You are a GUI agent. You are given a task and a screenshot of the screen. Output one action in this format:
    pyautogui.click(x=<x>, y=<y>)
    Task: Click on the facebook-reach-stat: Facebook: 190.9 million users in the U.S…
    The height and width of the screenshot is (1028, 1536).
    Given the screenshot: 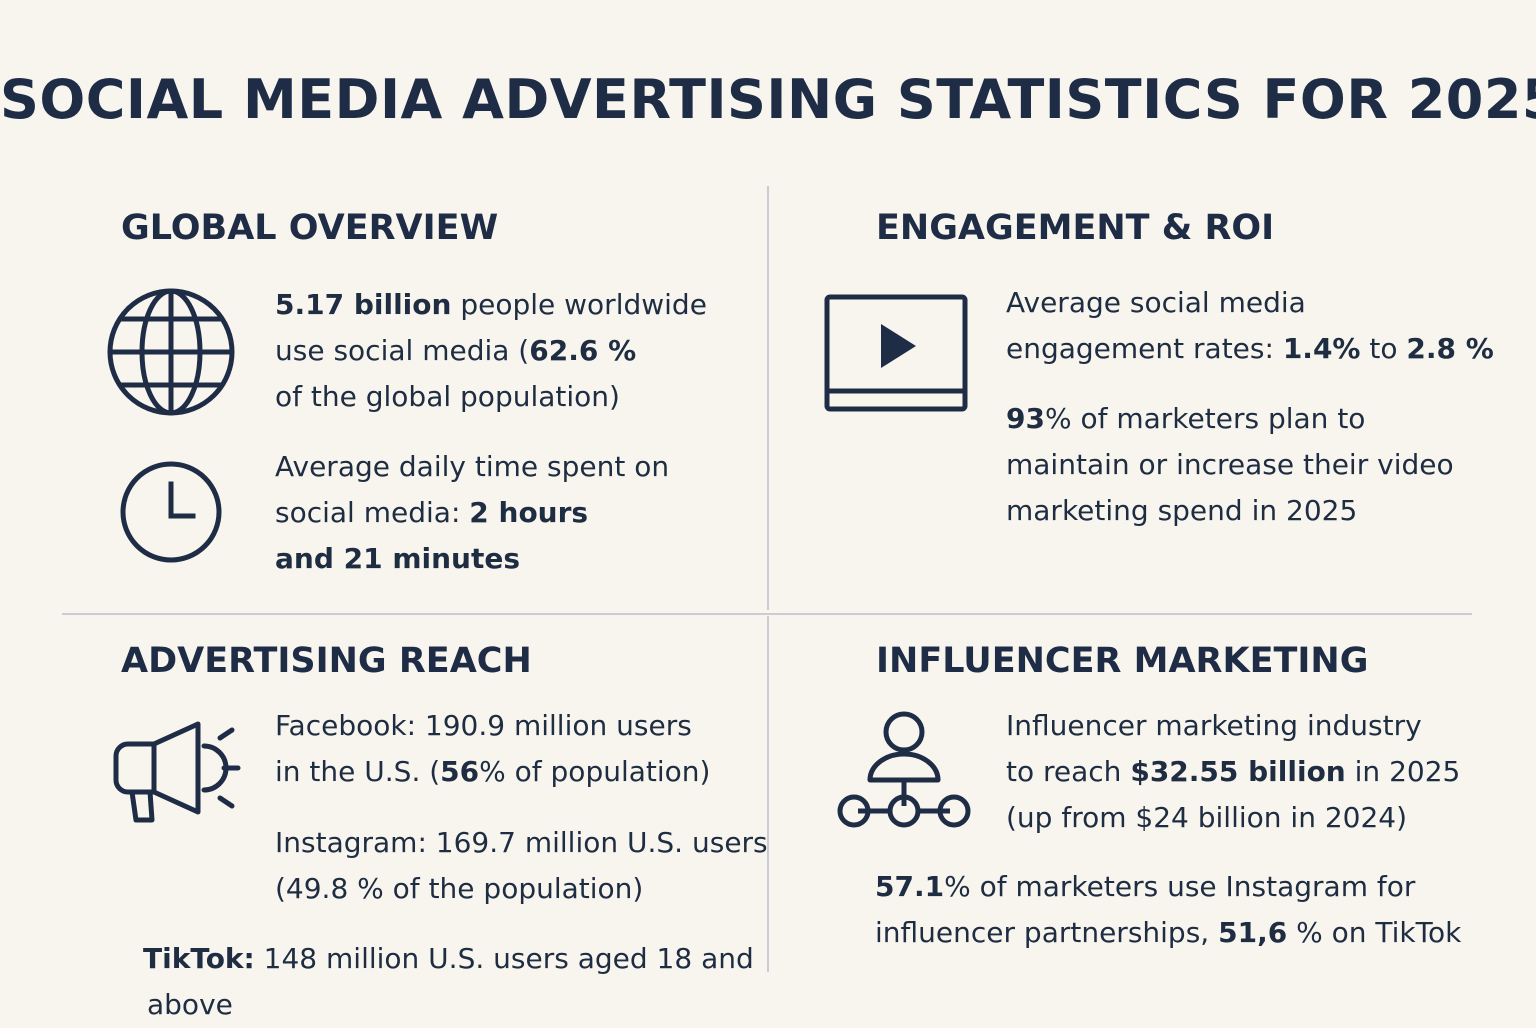 What is the action you would take?
    pyautogui.click(x=493, y=748)
    